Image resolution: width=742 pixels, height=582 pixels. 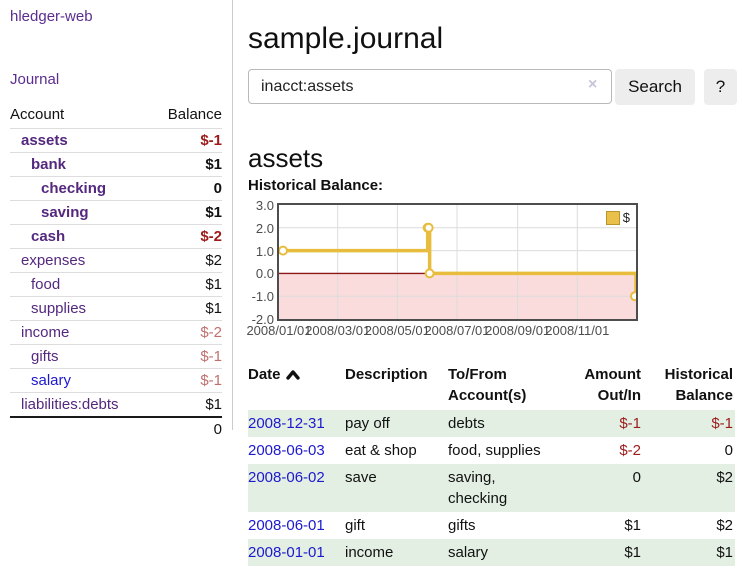 What do you see at coordinates (626, 217) in the screenshot?
I see `legend-label: $` at bounding box center [626, 217].